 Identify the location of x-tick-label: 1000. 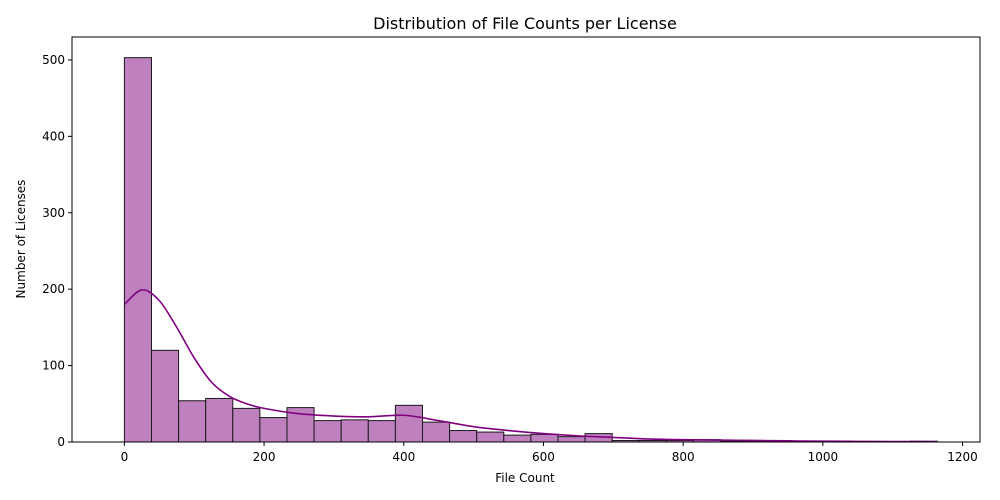
(823, 457).